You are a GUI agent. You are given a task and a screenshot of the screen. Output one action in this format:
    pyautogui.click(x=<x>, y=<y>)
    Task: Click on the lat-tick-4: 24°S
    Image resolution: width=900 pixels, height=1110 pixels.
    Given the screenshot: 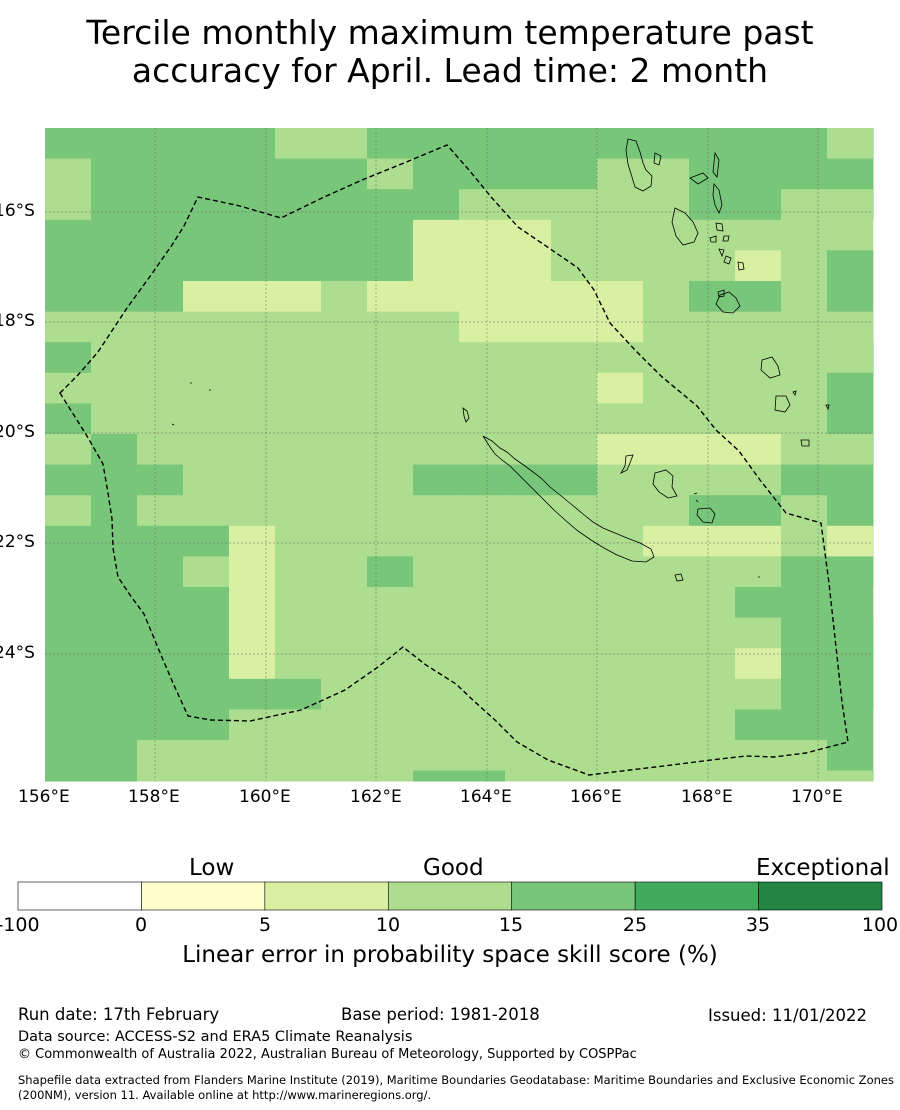 What is the action you would take?
    pyautogui.click(x=17, y=653)
    